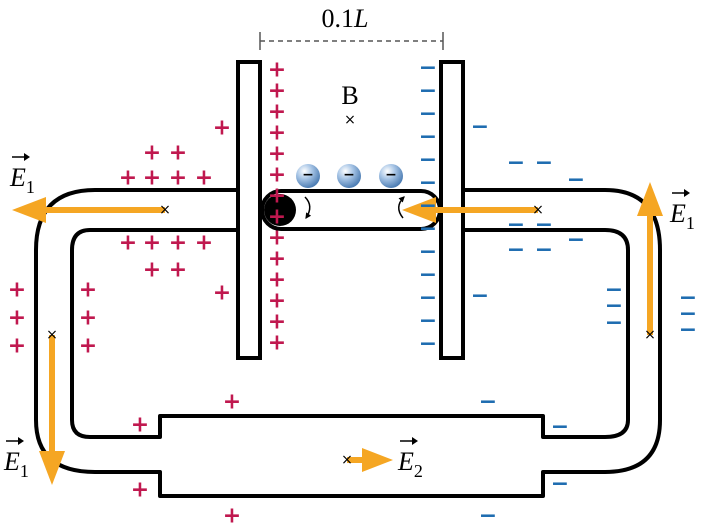  I want to click on e1-arrow-top-left, so click(88, 210).